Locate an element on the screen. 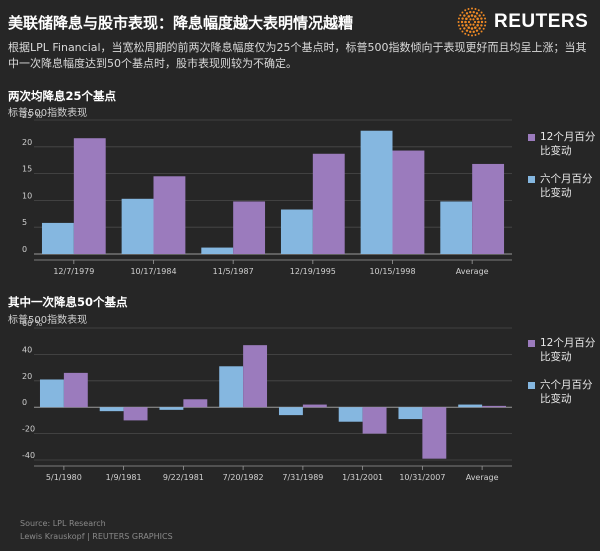 Image resolution: width=600 pixels, height=551 pixels. y-tick-label: -40 is located at coordinates (28, 455).